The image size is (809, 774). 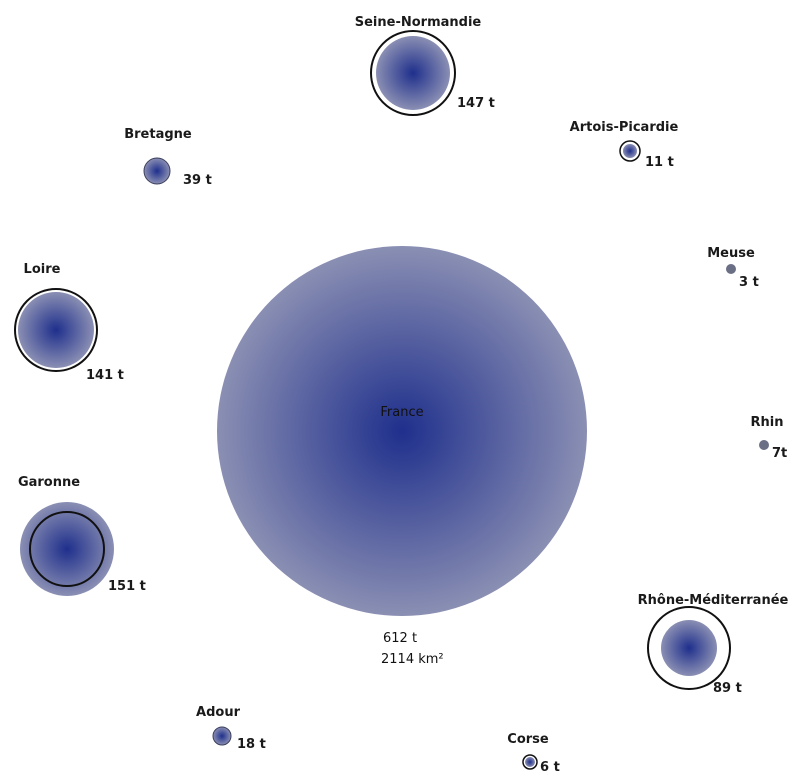 I want to click on basin-seine-normandie: Seine-Normandie 147 t, so click(x=425, y=65).